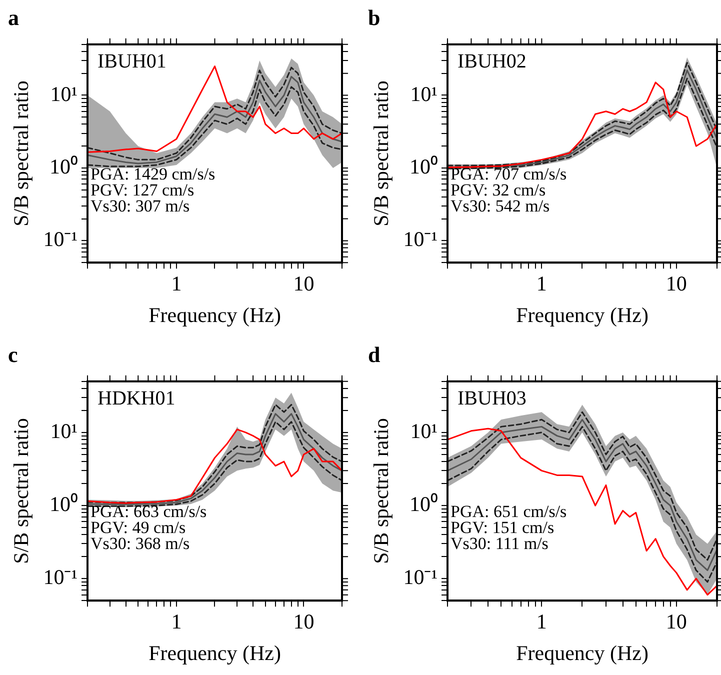 This screenshot has height=675, width=721. What do you see at coordinates (374, 354) in the screenshot?
I see `chart-title: d` at bounding box center [374, 354].